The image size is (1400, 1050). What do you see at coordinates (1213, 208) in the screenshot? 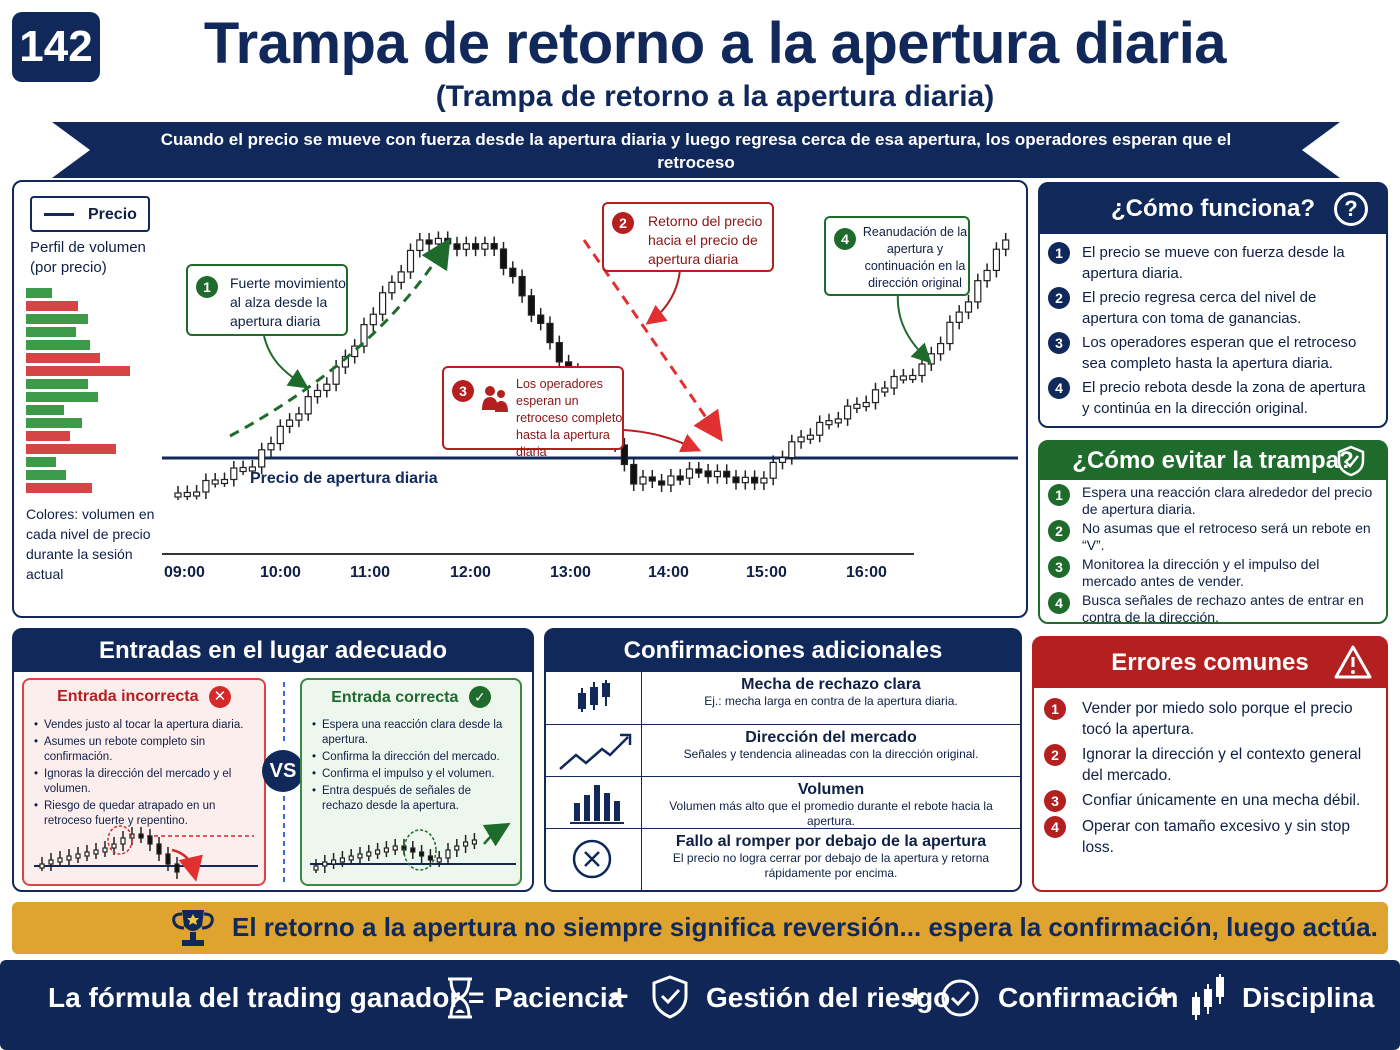
I see `how-it-works-title: ¿Cómo funciona?` at bounding box center [1213, 208].